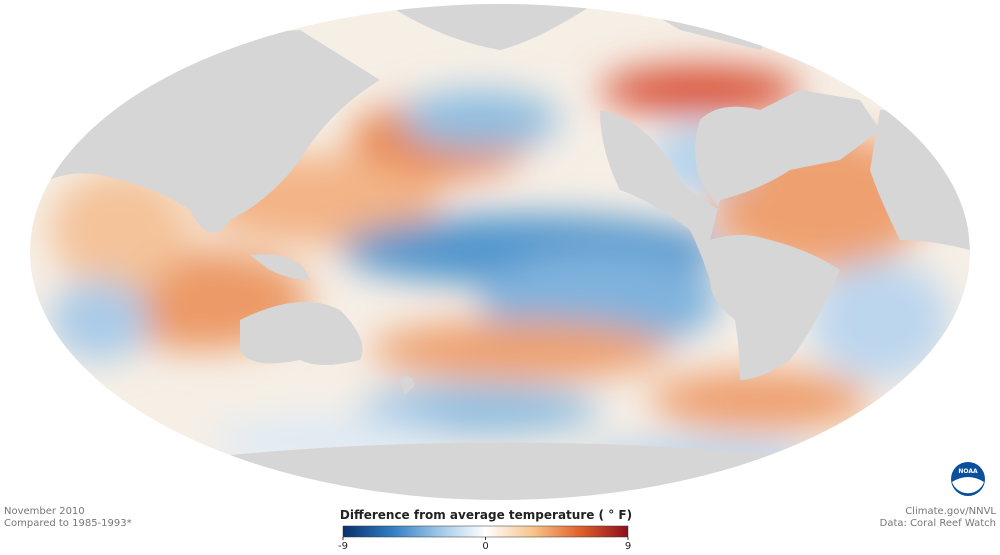 The width and height of the screenshot is (1000, 555). What do you see at coordinates (968, 479) in the screenshot?
I see `noaa-logo: NOAA` at bounding box center [968, 479].